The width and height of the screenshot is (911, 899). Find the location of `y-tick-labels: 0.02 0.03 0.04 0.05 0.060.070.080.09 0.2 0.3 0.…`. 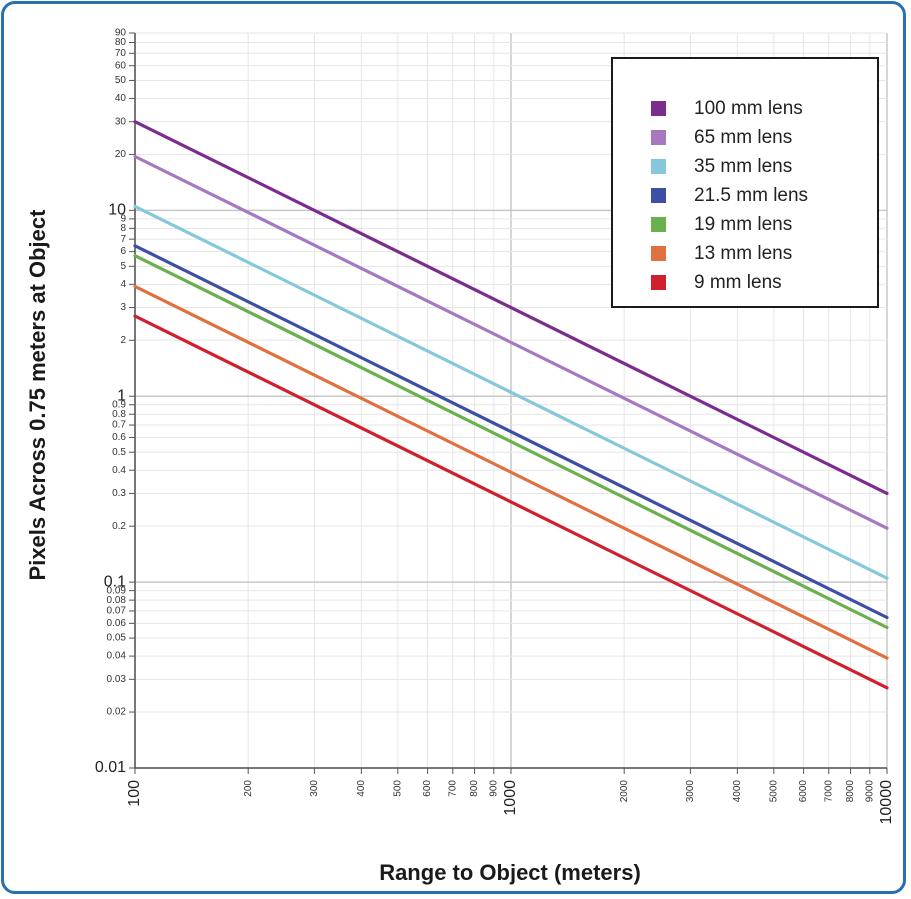

y-tick-labels: 0.02 0.03 0.04 0.05 0.060.070.080.09 0.2 0.3 0.… is located at coordinates (111, 402).